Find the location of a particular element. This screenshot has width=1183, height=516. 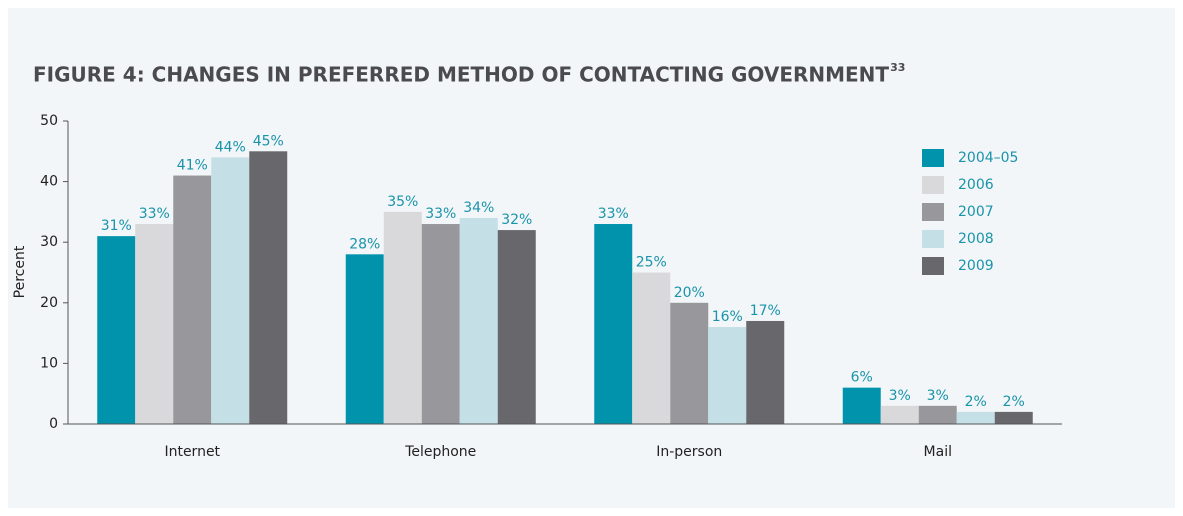

legend-label: 2008 is located at coordinates (976, 239).